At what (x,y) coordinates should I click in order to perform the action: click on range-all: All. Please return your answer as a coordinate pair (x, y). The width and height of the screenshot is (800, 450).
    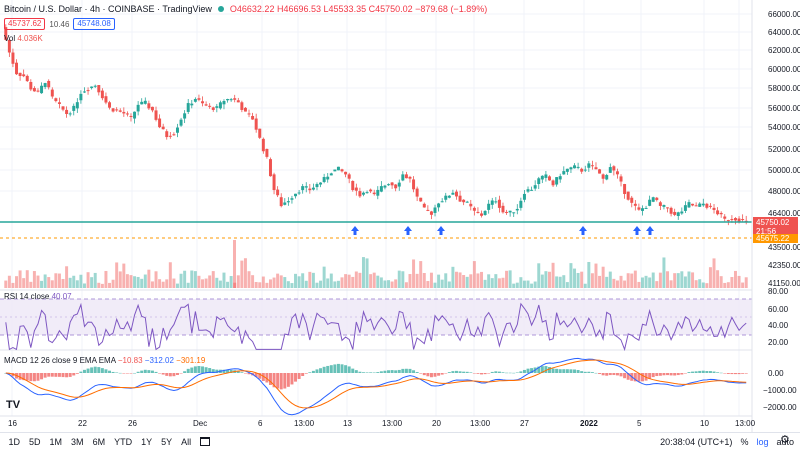
    Looking at the image, I should click on (186, 441).